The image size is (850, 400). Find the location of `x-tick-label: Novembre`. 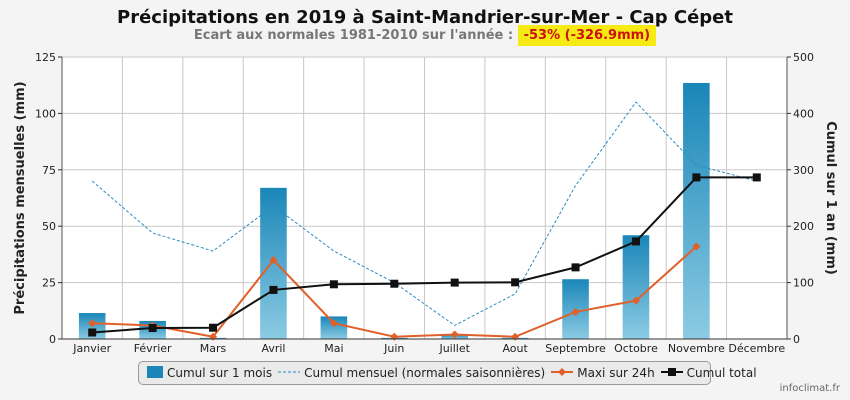

x-tick-label: Novembre is located at coordinates (696, 348).